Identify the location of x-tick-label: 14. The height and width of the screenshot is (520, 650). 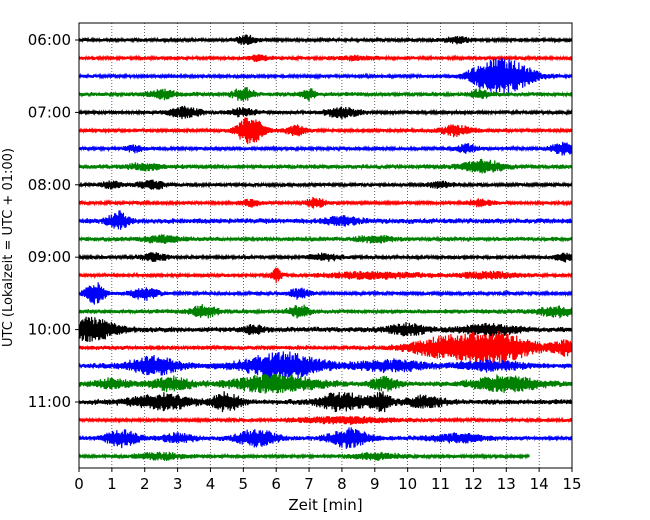
(539, 484).